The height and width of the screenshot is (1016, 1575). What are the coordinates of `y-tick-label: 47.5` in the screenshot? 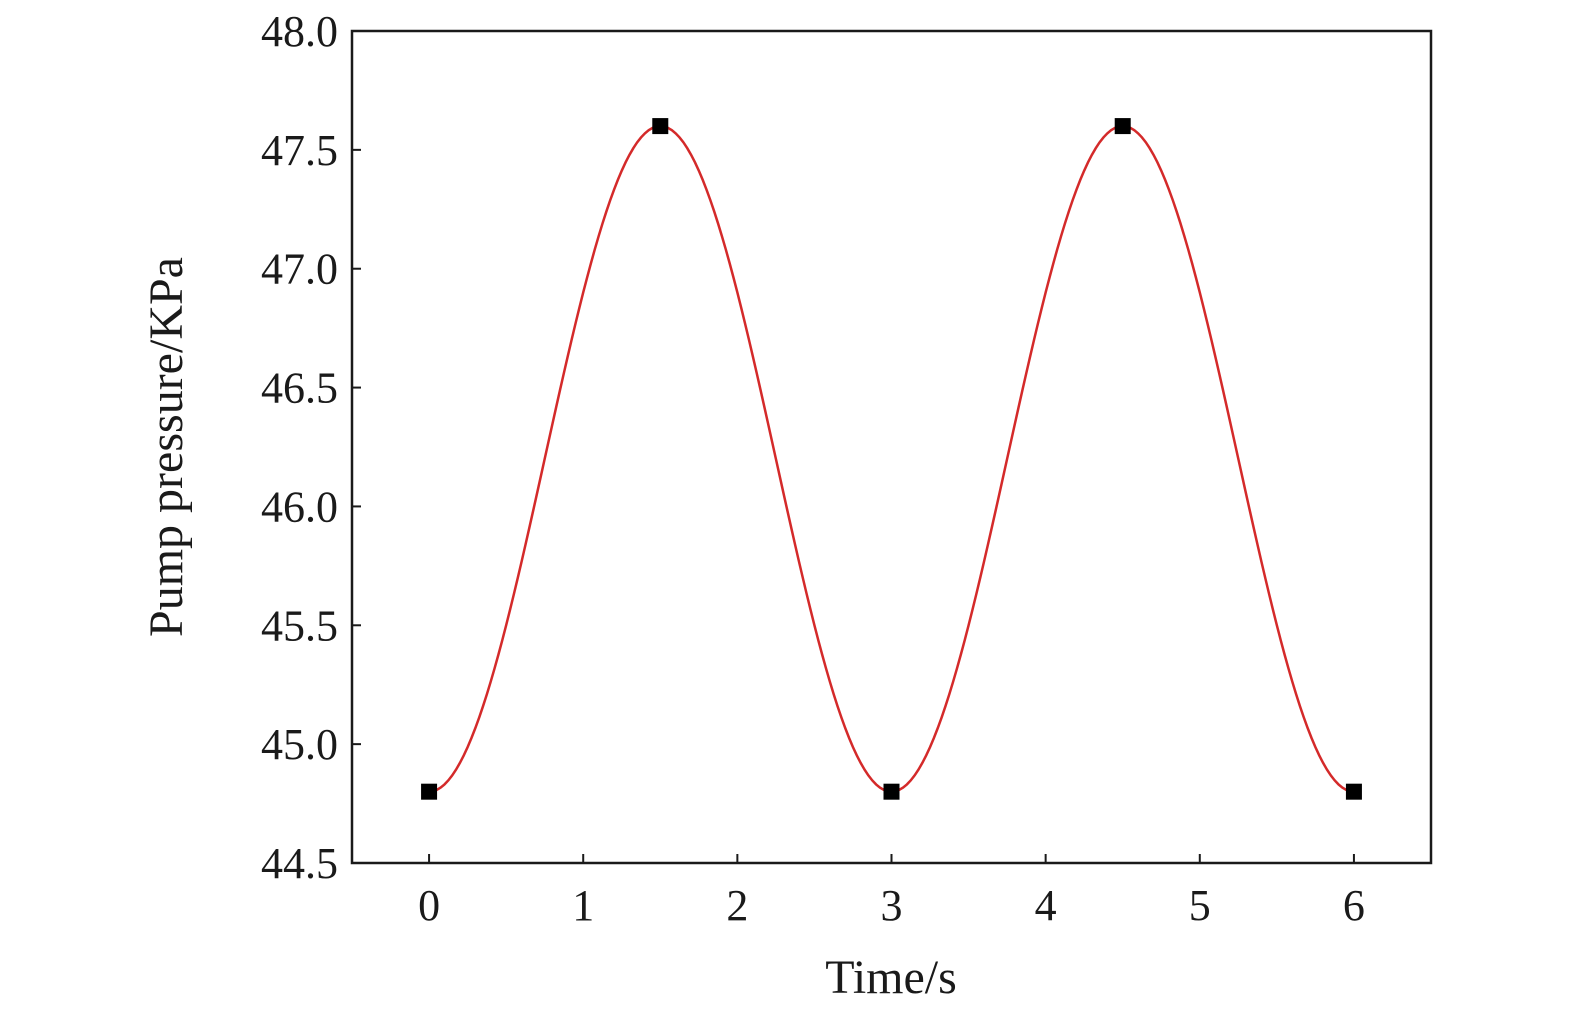 It's located at (299, 150).